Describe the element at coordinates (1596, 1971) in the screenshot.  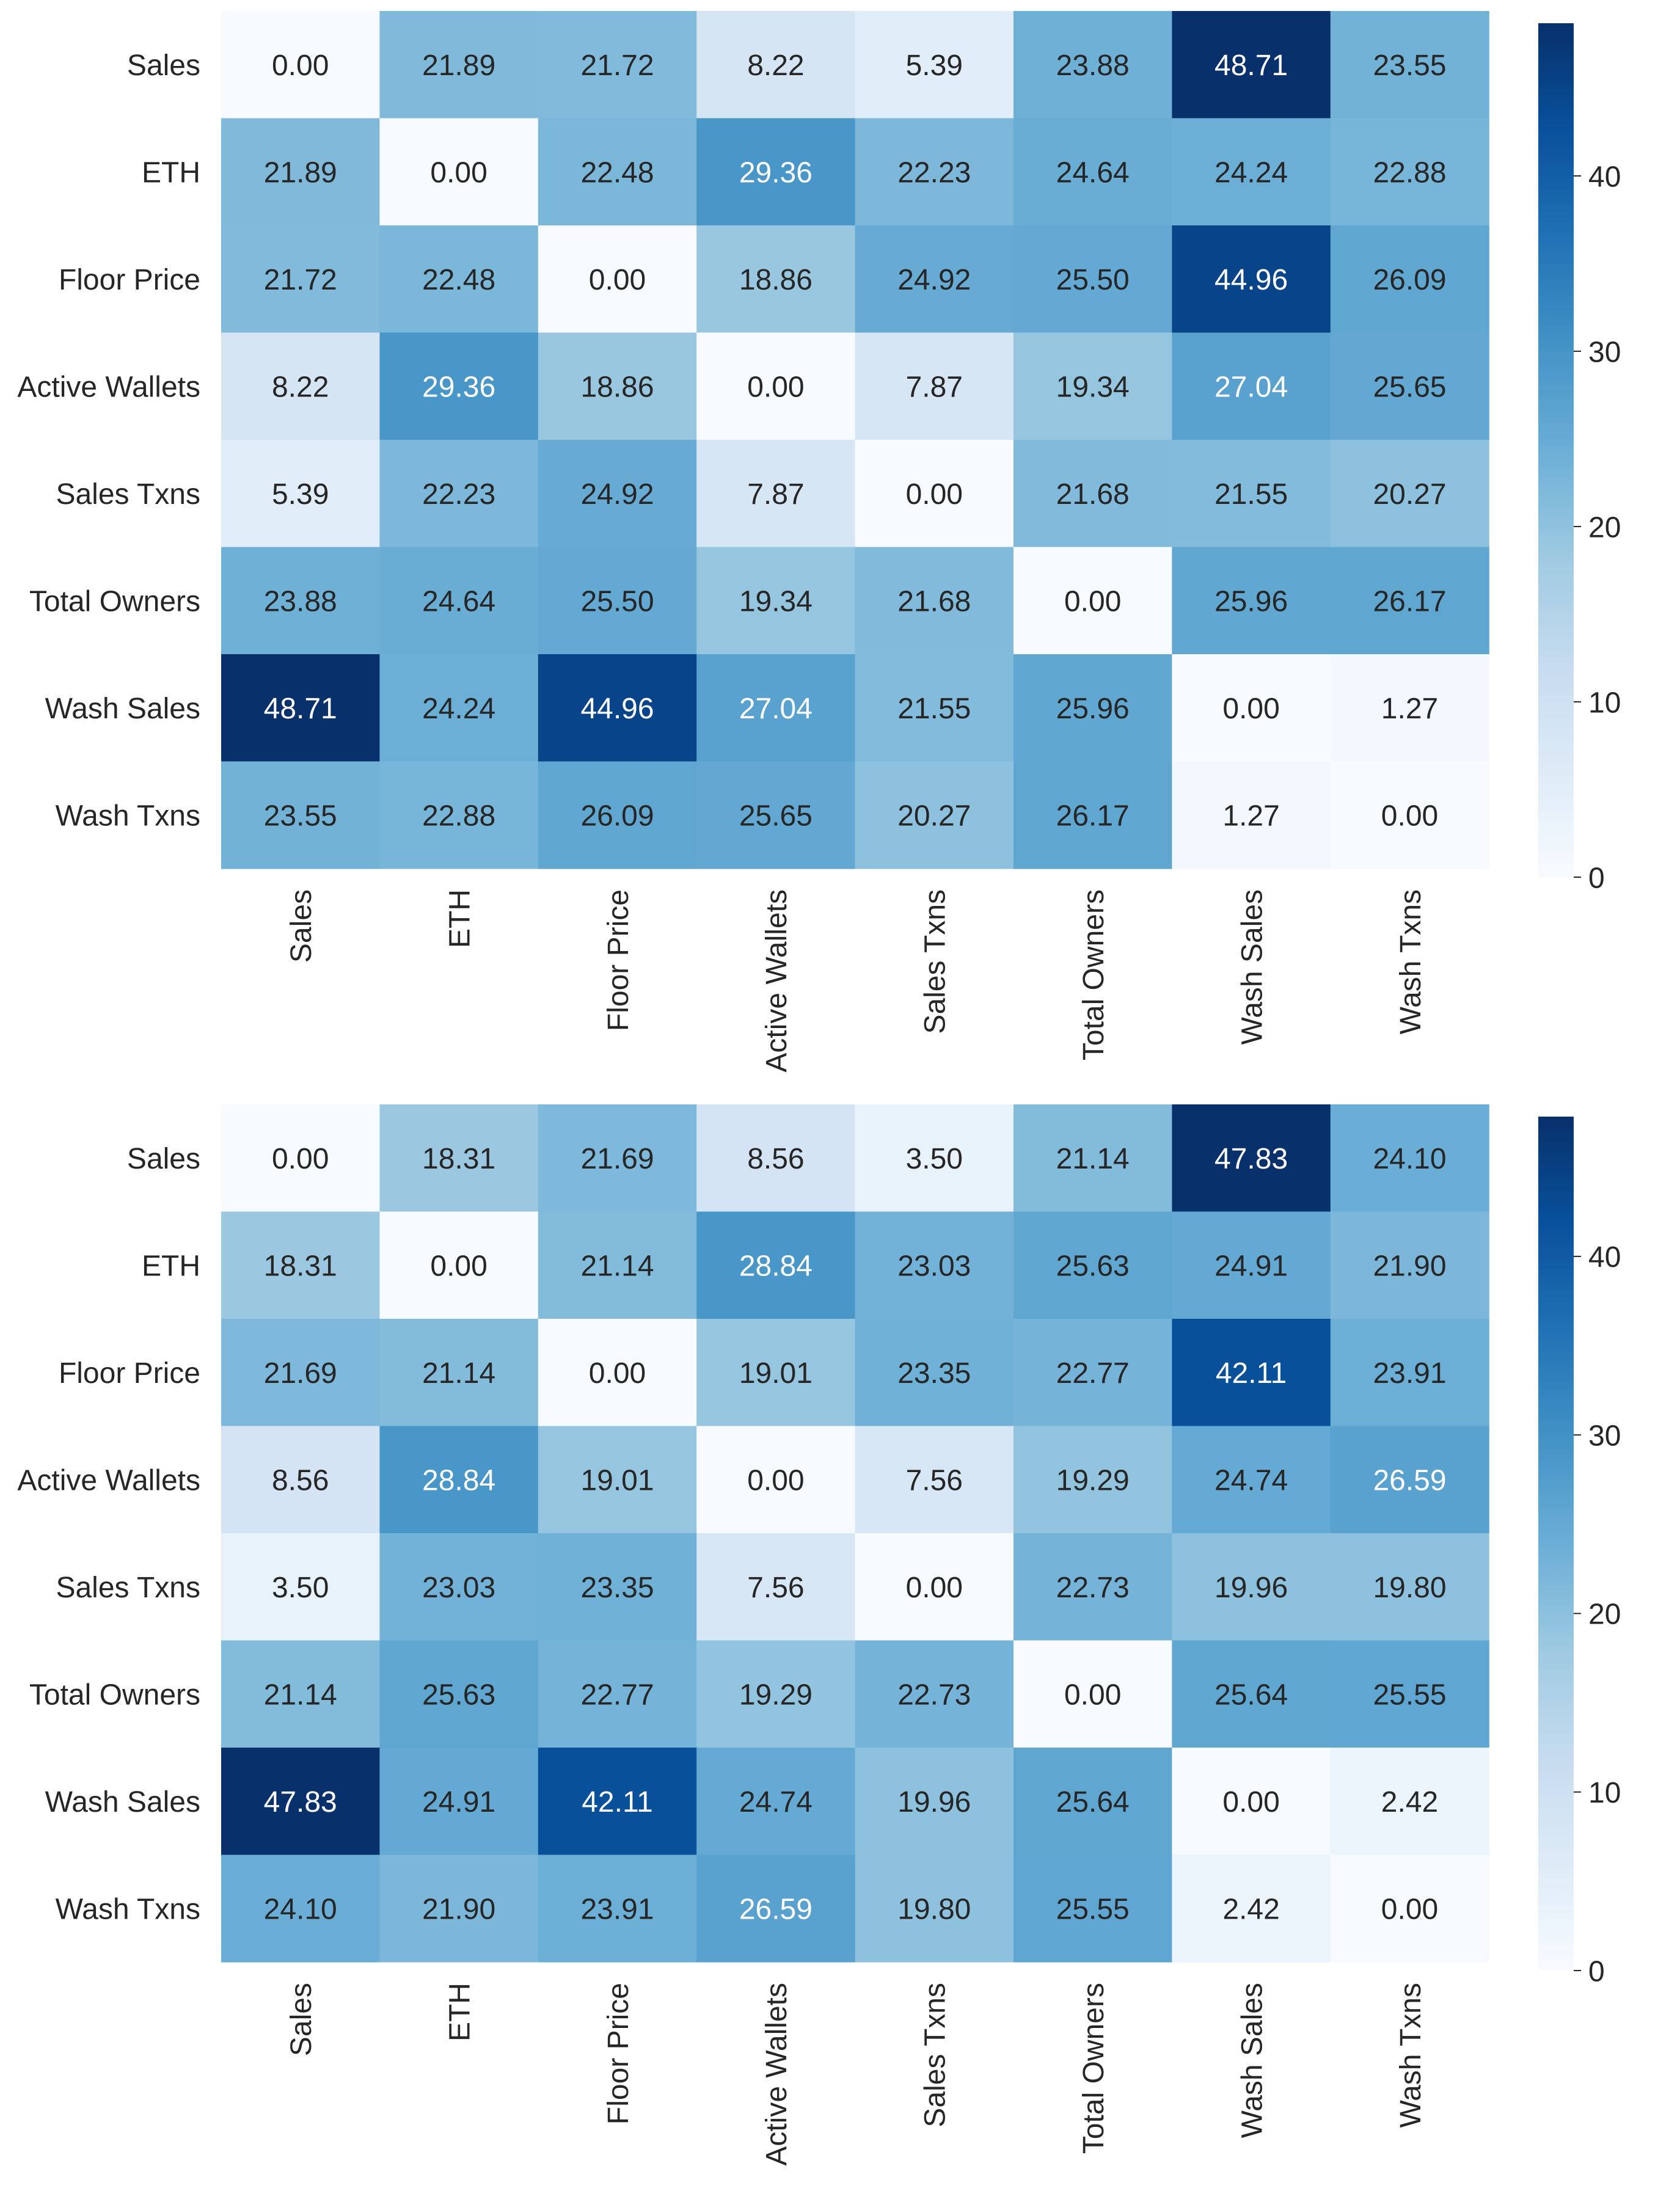
I see `colorbar-tick-label: 0` at that location.